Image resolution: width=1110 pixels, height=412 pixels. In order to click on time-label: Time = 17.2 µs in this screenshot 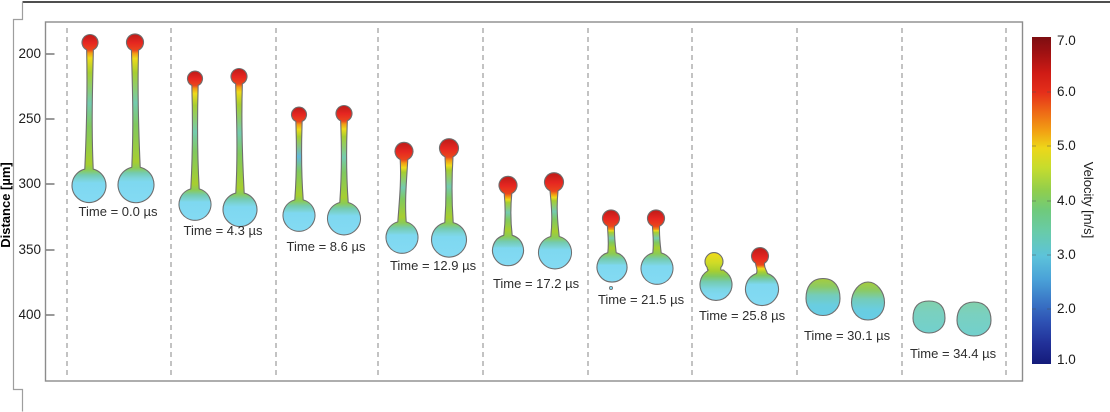, I will do `click(536, 283)`.